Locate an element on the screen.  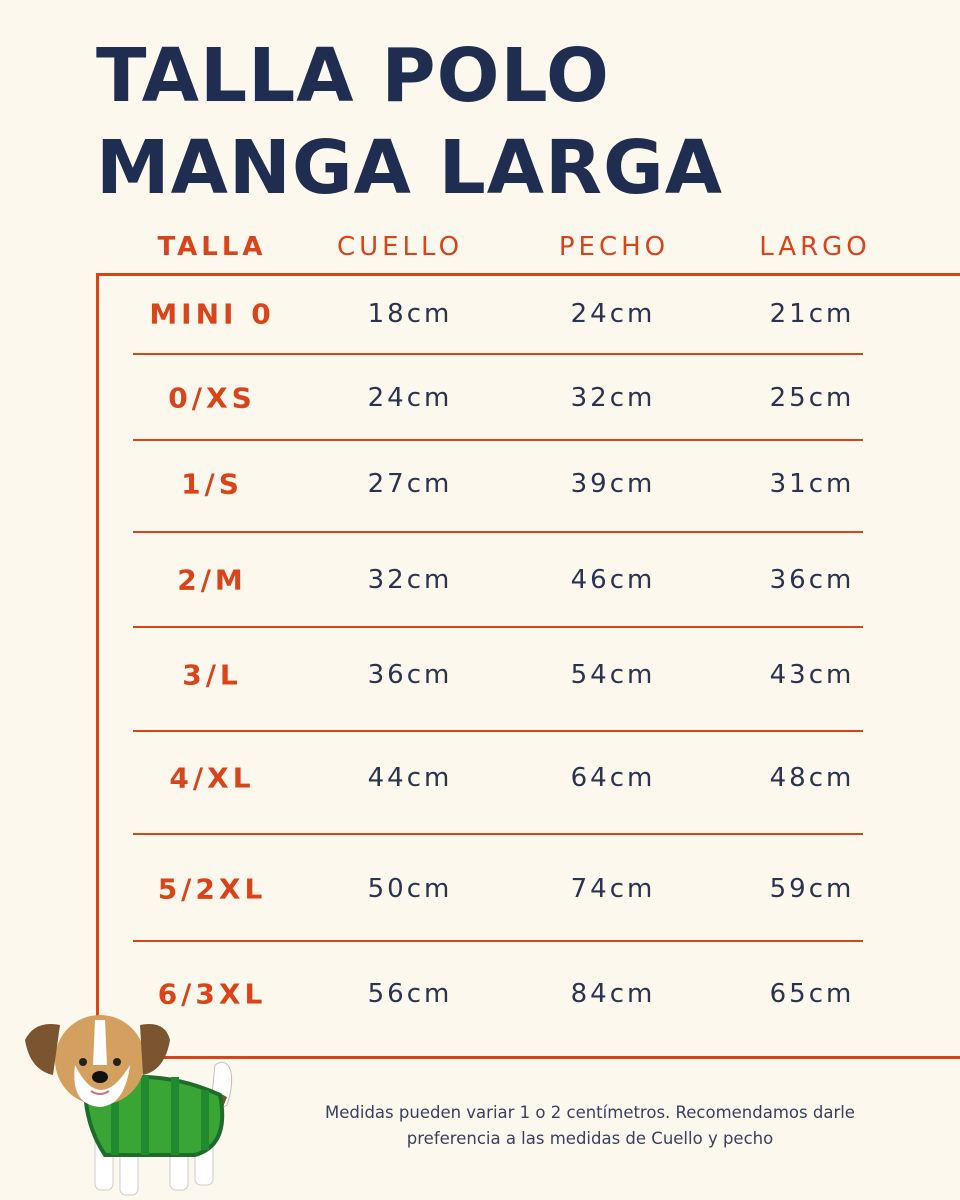
cell-pecho: 24cm is located at coordinates (613, 314).